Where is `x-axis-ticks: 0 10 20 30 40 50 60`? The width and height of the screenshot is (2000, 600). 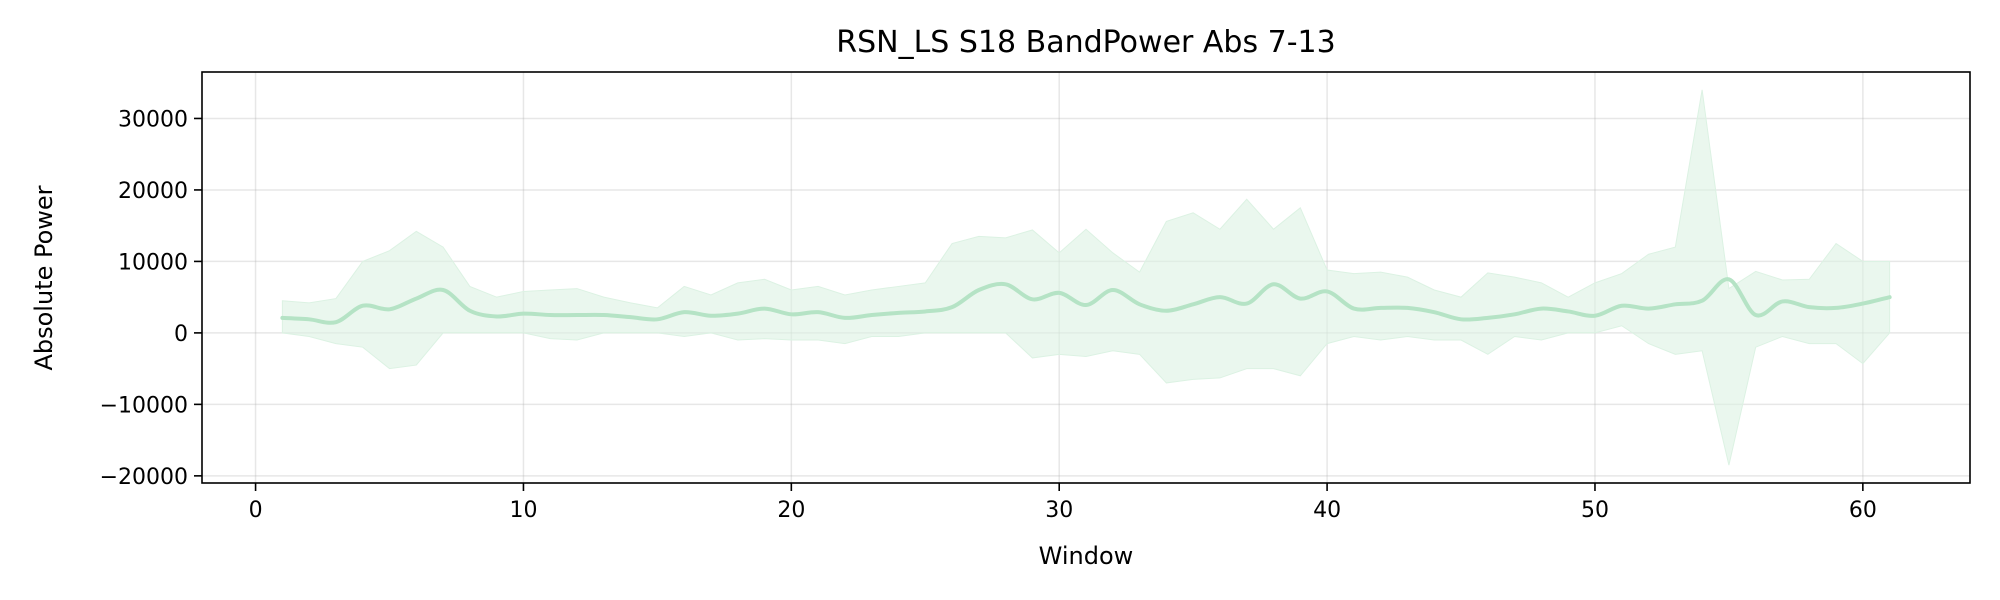
x-axis-ticks: 0 10 20 30 40 50 60 is located at coordinates (1063, 503).